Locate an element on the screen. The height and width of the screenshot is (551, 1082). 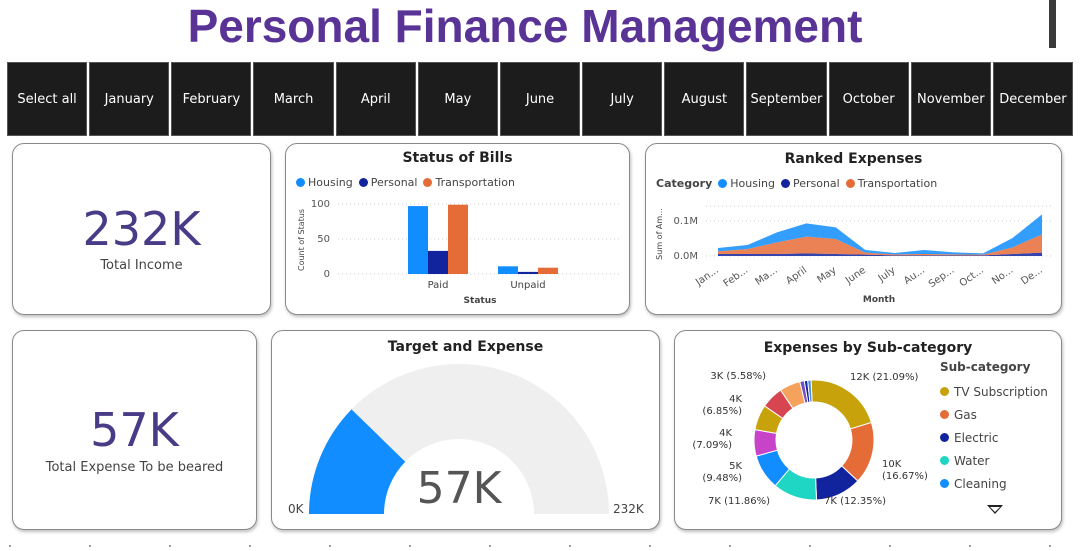
legend-item-personal: Personal is located at coordinates (387, 182).